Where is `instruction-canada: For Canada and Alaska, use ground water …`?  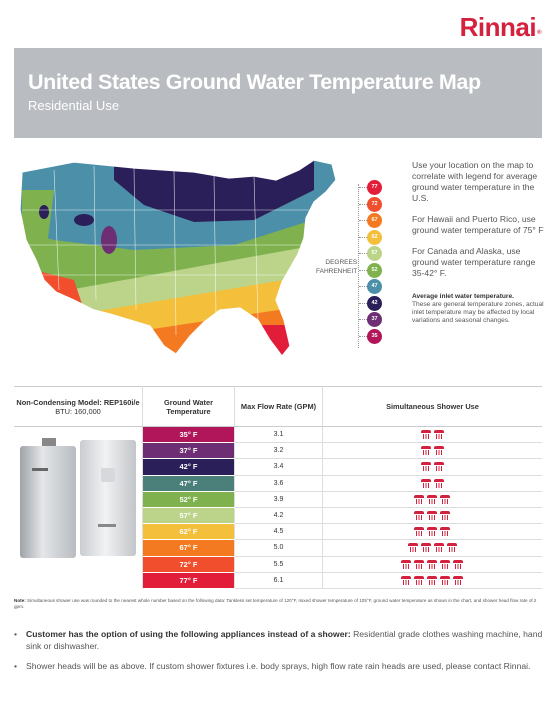
instruction-canada: For Canada and Alaska, use ground water … is located at coordinates (474, 262).